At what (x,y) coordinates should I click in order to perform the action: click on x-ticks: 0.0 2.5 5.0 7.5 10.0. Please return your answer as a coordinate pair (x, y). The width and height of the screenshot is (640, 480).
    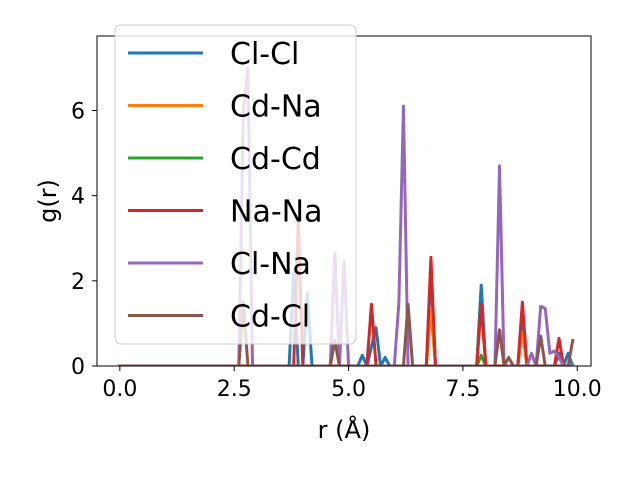
    Looking at the image, I should click on (352, 384).